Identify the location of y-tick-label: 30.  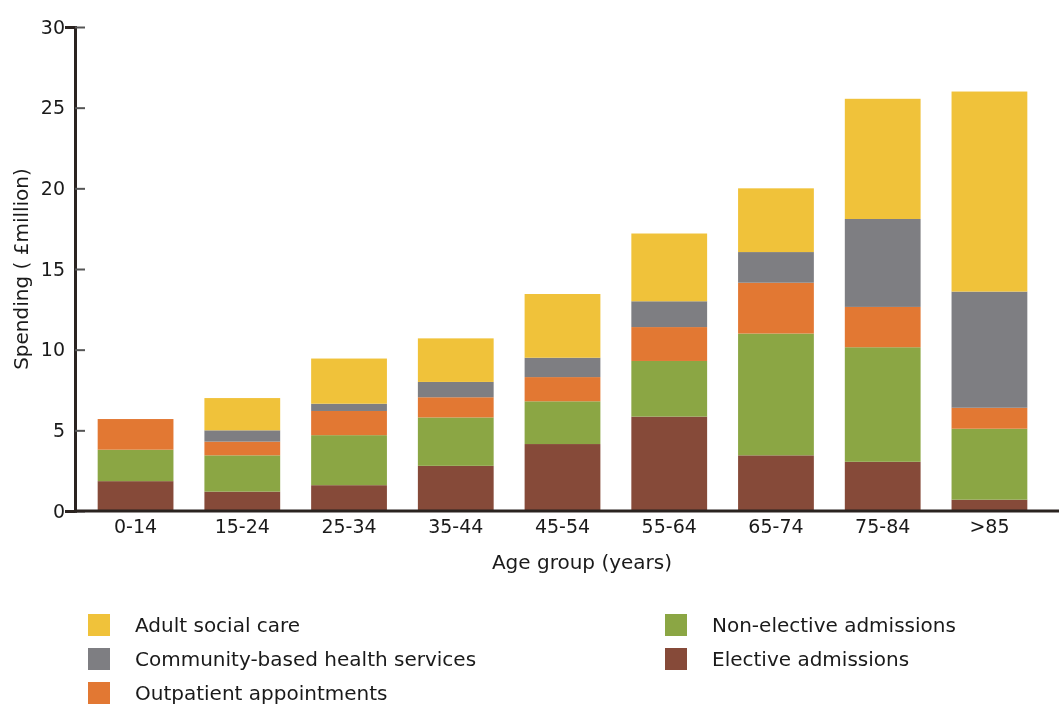
(52, 26).